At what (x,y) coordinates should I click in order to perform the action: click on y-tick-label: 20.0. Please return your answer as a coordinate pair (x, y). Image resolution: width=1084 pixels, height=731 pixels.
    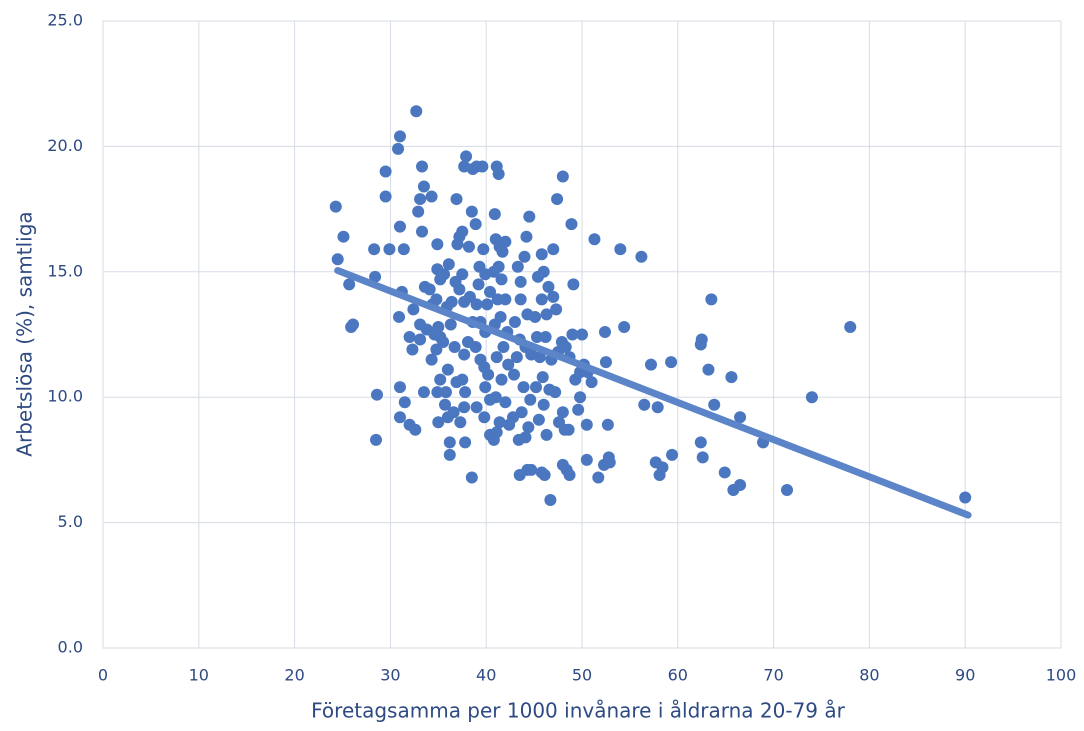
    Looking at the image, I should click on (65, 145).